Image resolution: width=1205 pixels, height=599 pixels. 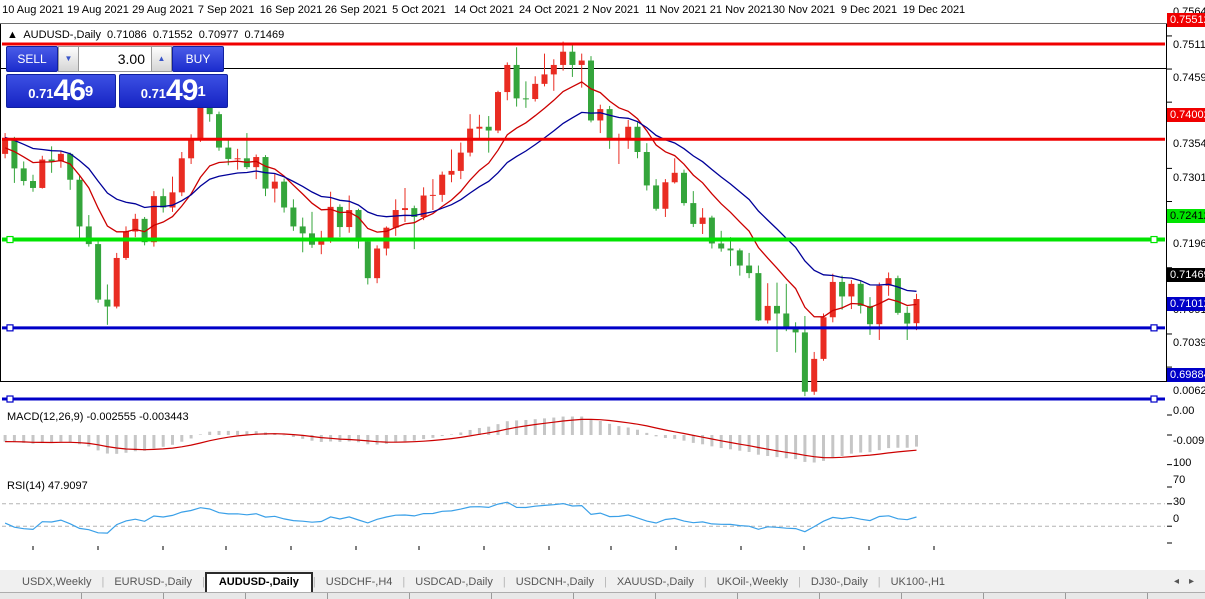 What do you see at coordinates (359, 582) in the screenshot?
I see `chart-tab-usdchf-h4: USDCHF-,H4` at bounding box center [359, 582].